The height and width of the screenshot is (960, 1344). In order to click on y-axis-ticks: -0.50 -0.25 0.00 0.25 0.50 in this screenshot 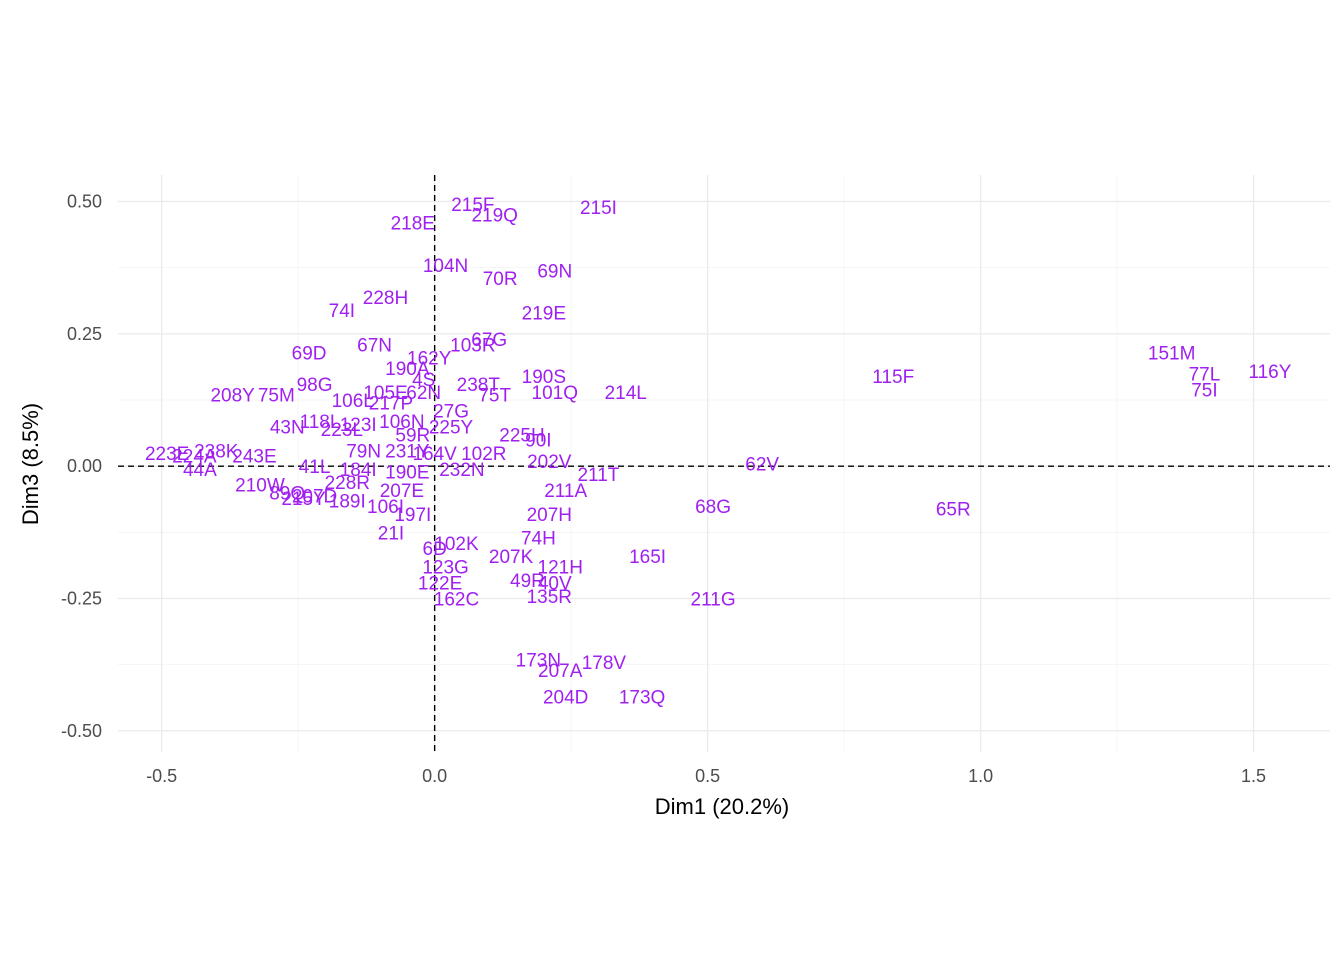, I will do `click(81, 465)`.